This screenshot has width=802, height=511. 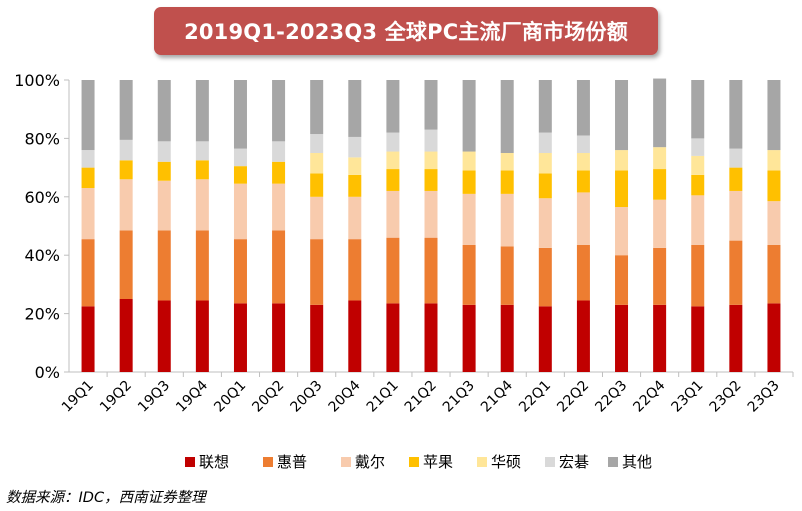 I want to click on legend-label: 华硕, so click(x=506, y=462).